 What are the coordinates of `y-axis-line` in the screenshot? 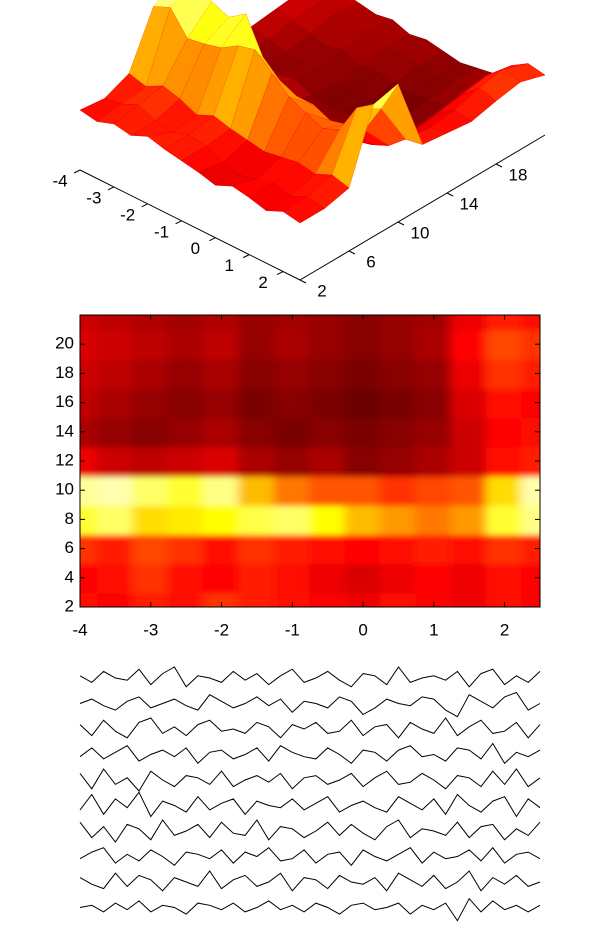 It's located at (422, 207).